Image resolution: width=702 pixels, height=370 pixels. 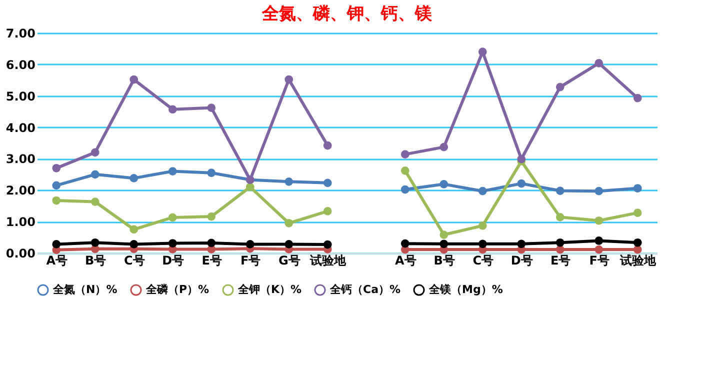 What do you see at coordinates (347, 14) in the screenshot?
I see `chart-title: 全氮、磷、钾、钙、镁` at bounding box center [347, 14].